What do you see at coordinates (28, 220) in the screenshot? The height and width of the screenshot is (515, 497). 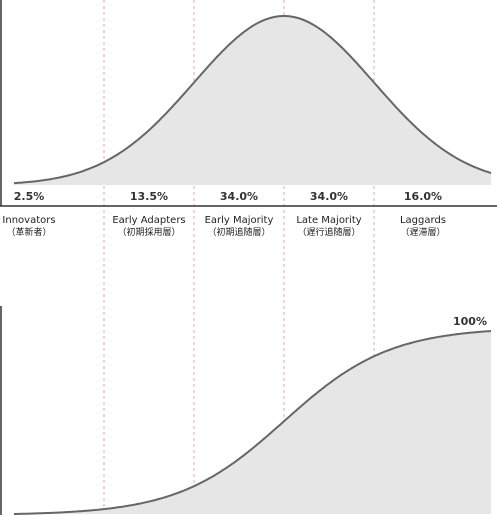 I see `segment-name-label: Innovators` at bounding box center [28, 220].